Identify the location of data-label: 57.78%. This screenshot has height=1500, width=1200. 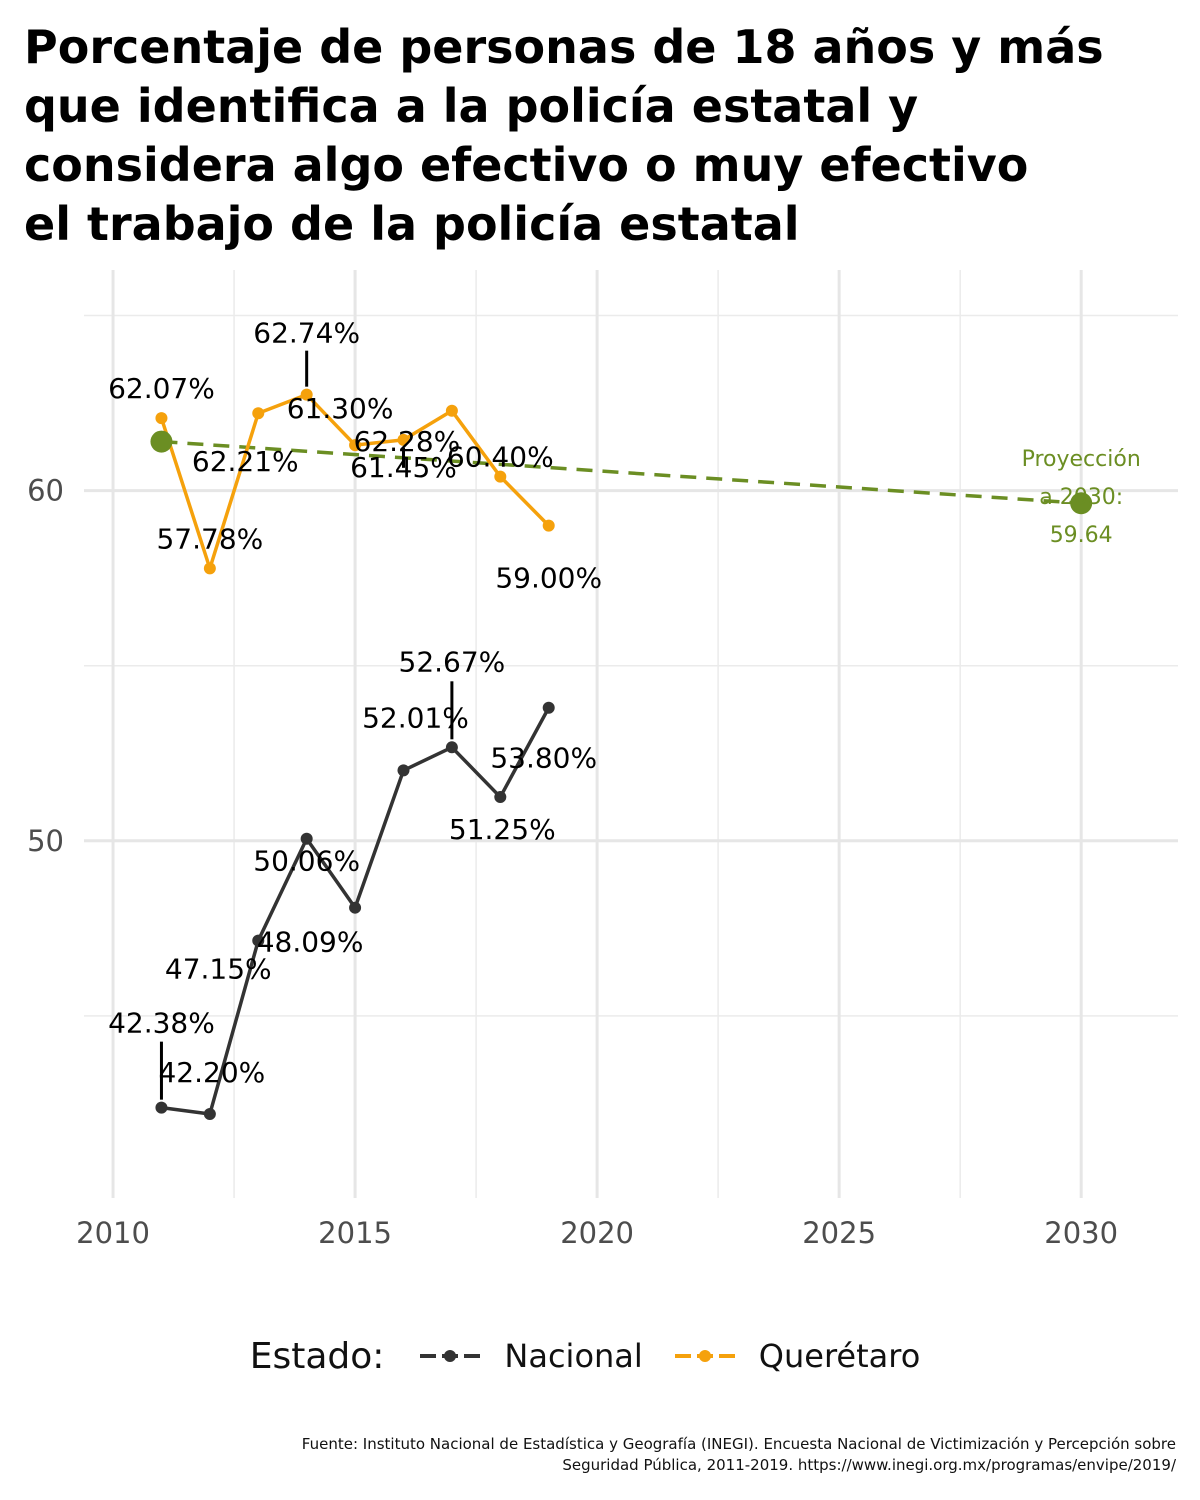
(209, 538).